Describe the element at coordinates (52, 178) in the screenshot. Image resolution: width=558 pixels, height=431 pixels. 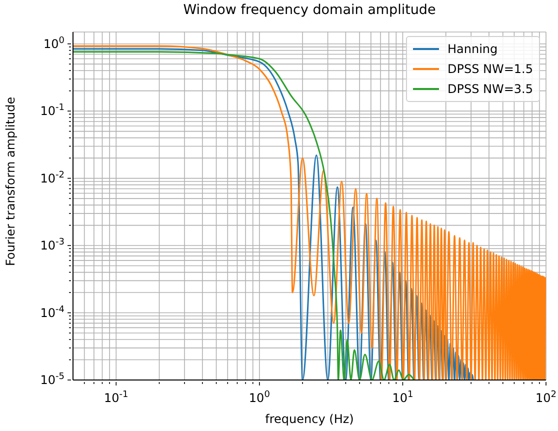
I see `y-tick-label: 10$^{-2}$` at that location.